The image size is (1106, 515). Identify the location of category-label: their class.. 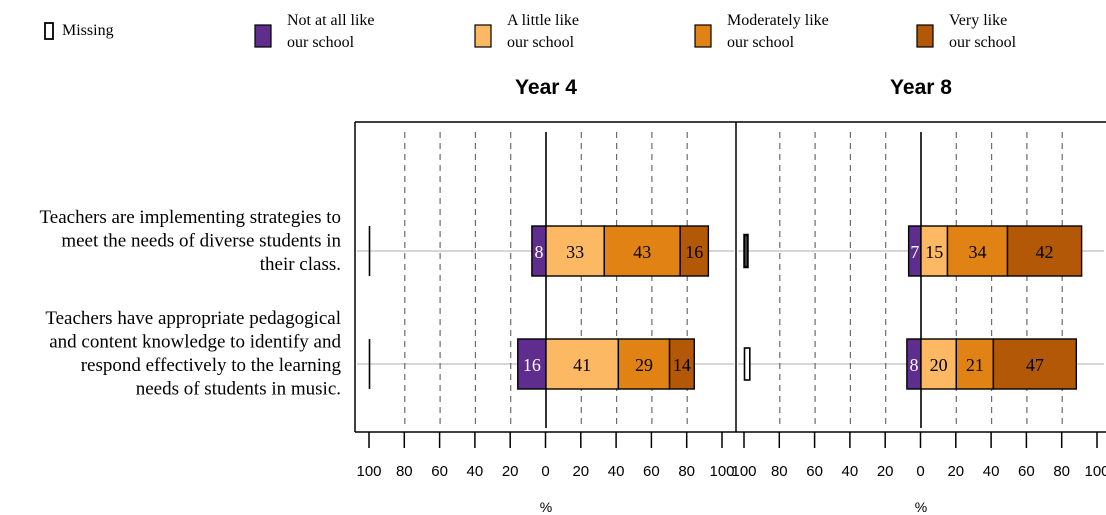
(300, 264).